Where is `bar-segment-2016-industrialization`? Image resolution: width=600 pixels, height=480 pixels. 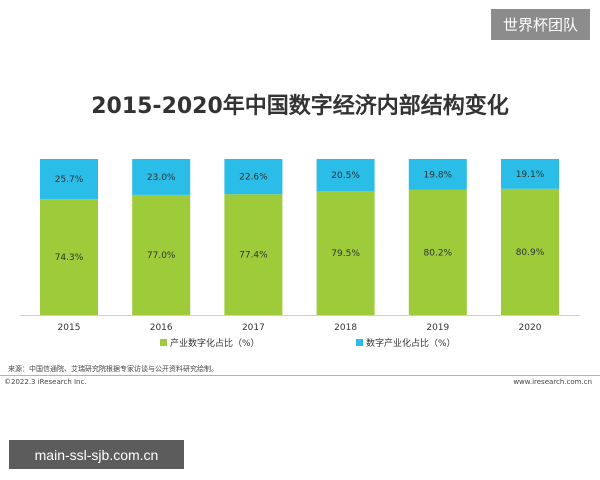
bar-segment-2016-industrialization is located at coordinates (161, 254).